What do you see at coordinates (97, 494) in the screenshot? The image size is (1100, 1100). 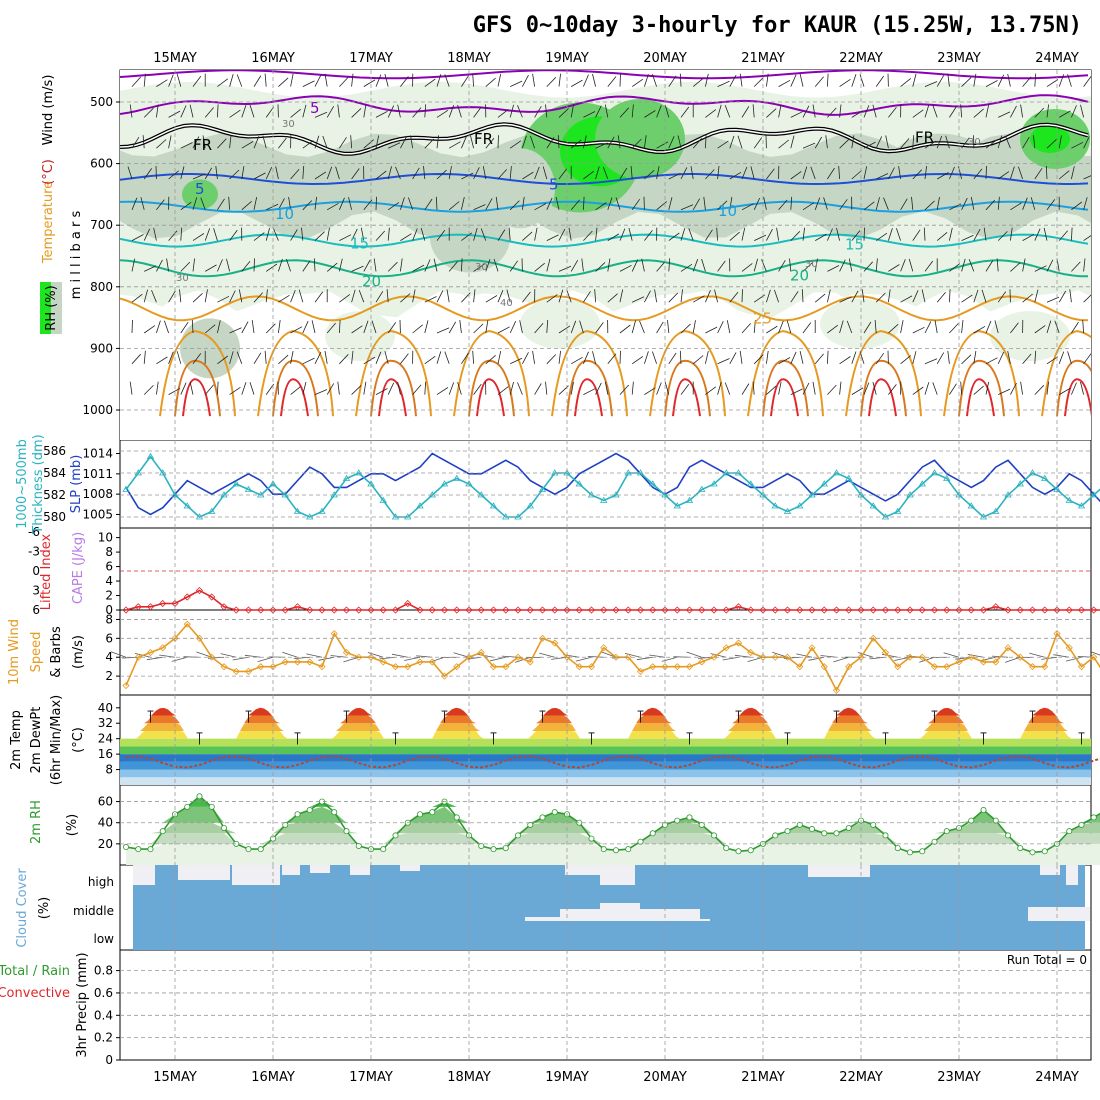 I see `ytick-slp: 1008` at bounding box center [97, 494].